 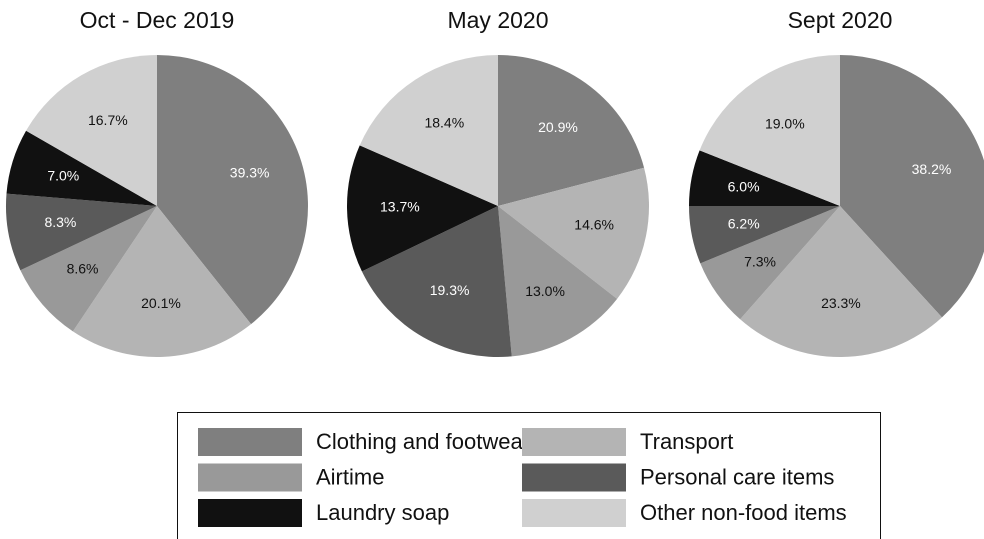 What do you see at coordinates (760, 262) in the screenshot?
I see `slice-label: 7.3%` at bounding box center [760, 262].